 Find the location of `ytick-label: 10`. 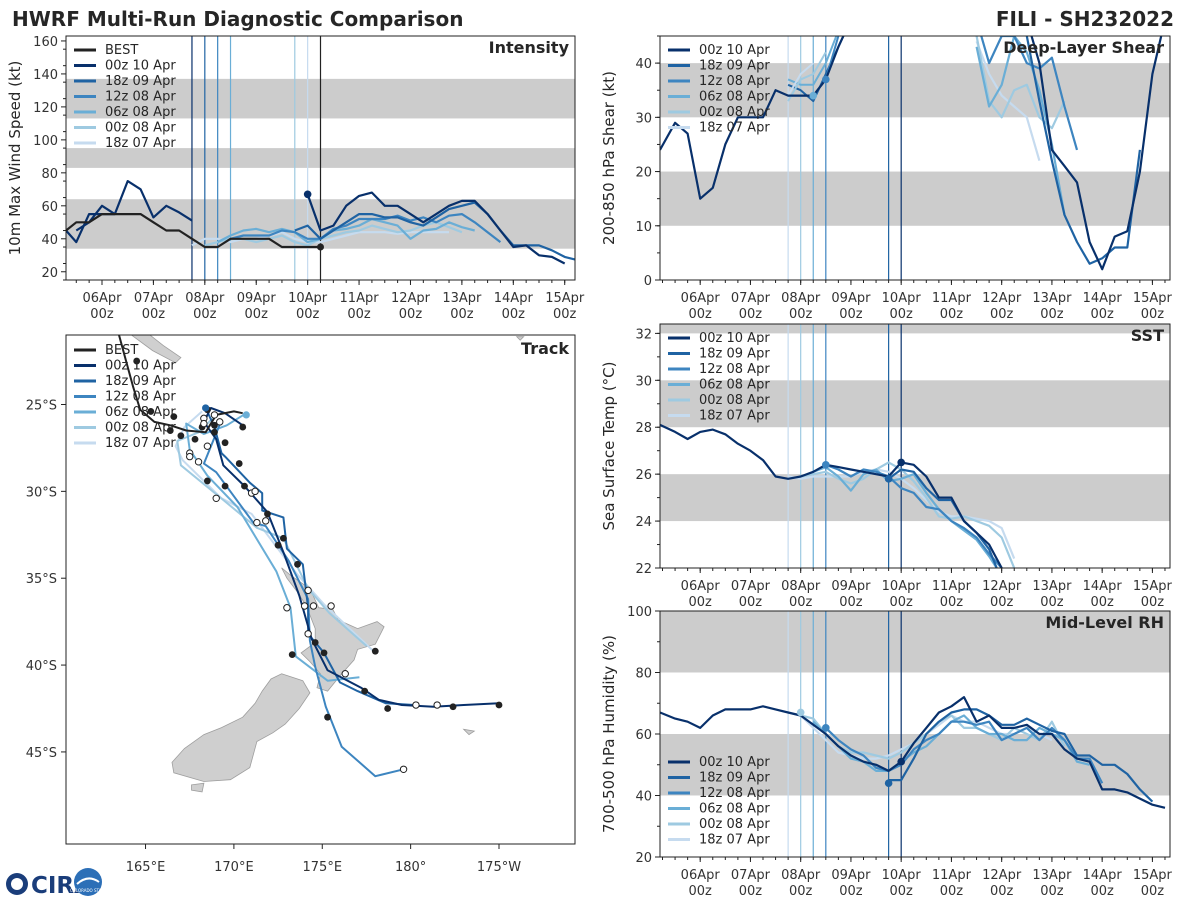

ytick-label: 10 is located at coordinates (643, 227).